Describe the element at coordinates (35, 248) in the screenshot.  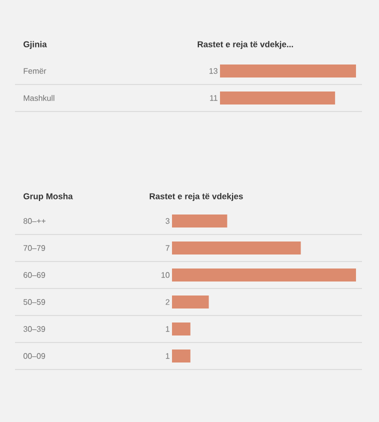
I see `y-tick-label: 70–79` at that location.